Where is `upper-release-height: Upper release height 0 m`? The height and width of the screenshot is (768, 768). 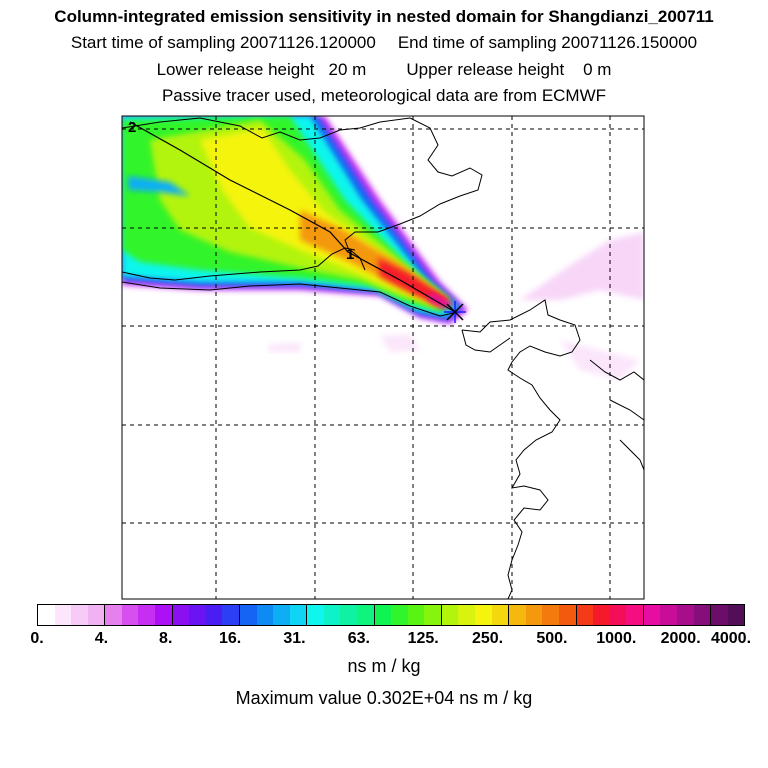 upper-release-height: Upper release height 0 m is located at coordinates (509, 69).